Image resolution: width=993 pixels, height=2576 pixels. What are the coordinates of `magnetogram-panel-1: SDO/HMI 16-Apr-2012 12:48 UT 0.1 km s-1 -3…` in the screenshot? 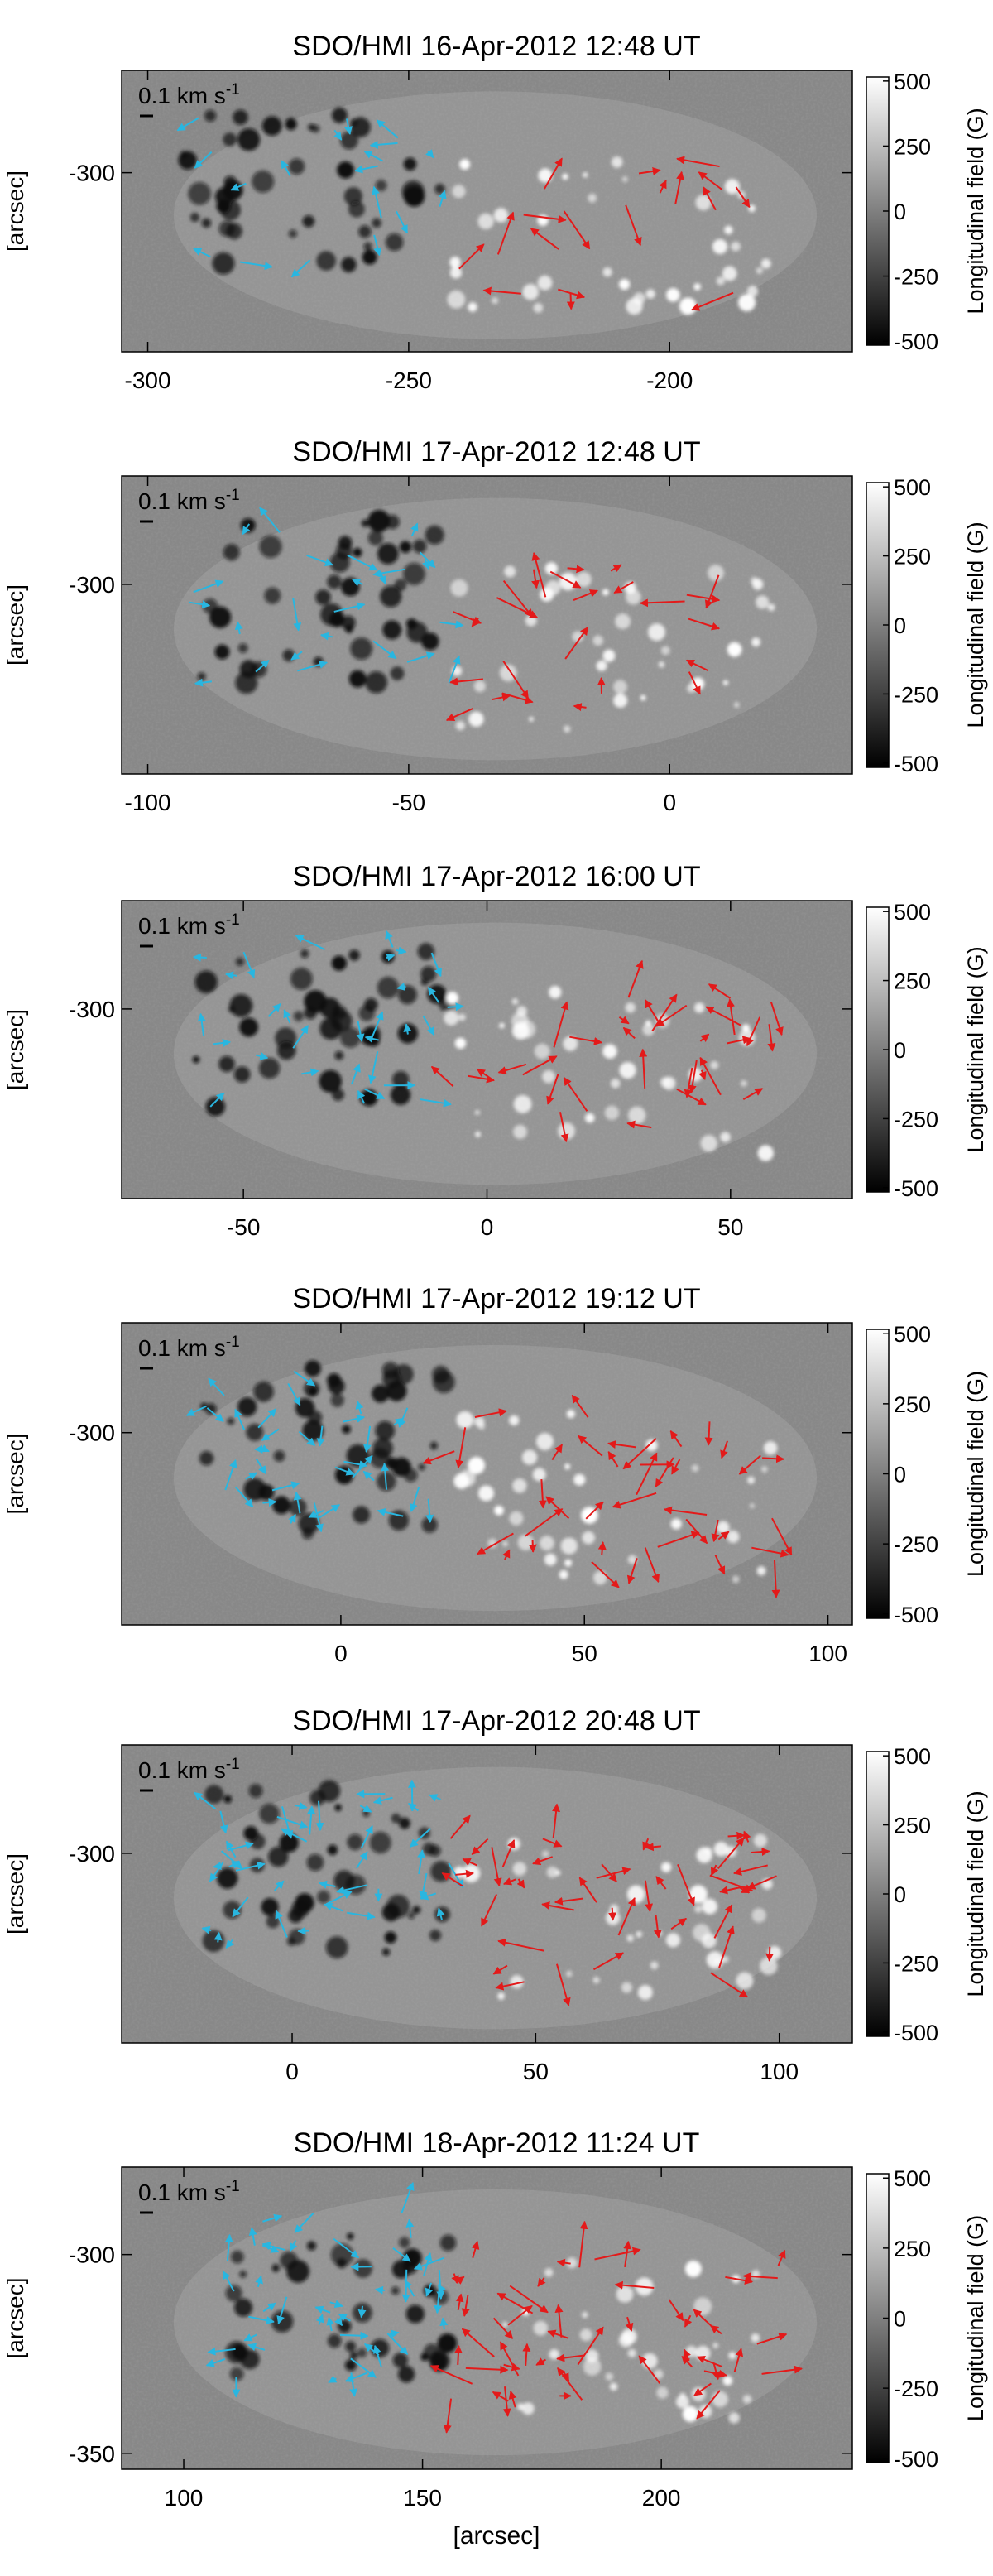 It's located at (495, 212).